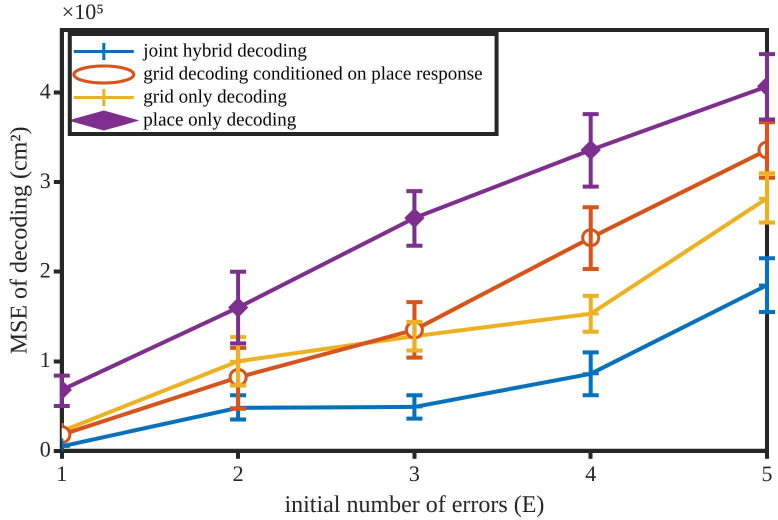 This screenshot has height=520, width=778. What do you see at coordinates (45, 180) in the screenshot?
I see `y-tick-label: 3` at bounding box center [45, 180].